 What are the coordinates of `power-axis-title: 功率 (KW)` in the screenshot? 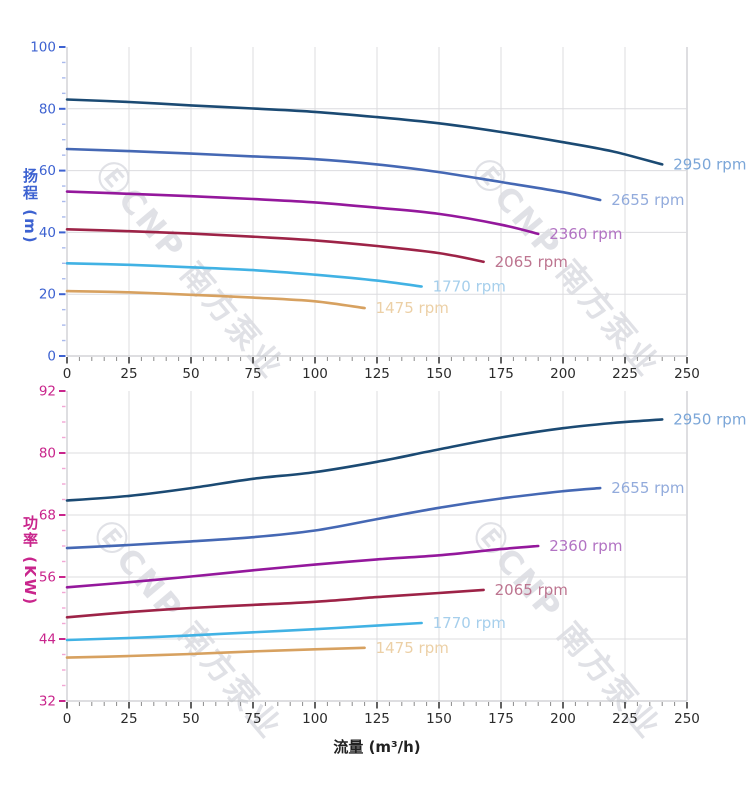 It's located at (30, 561).